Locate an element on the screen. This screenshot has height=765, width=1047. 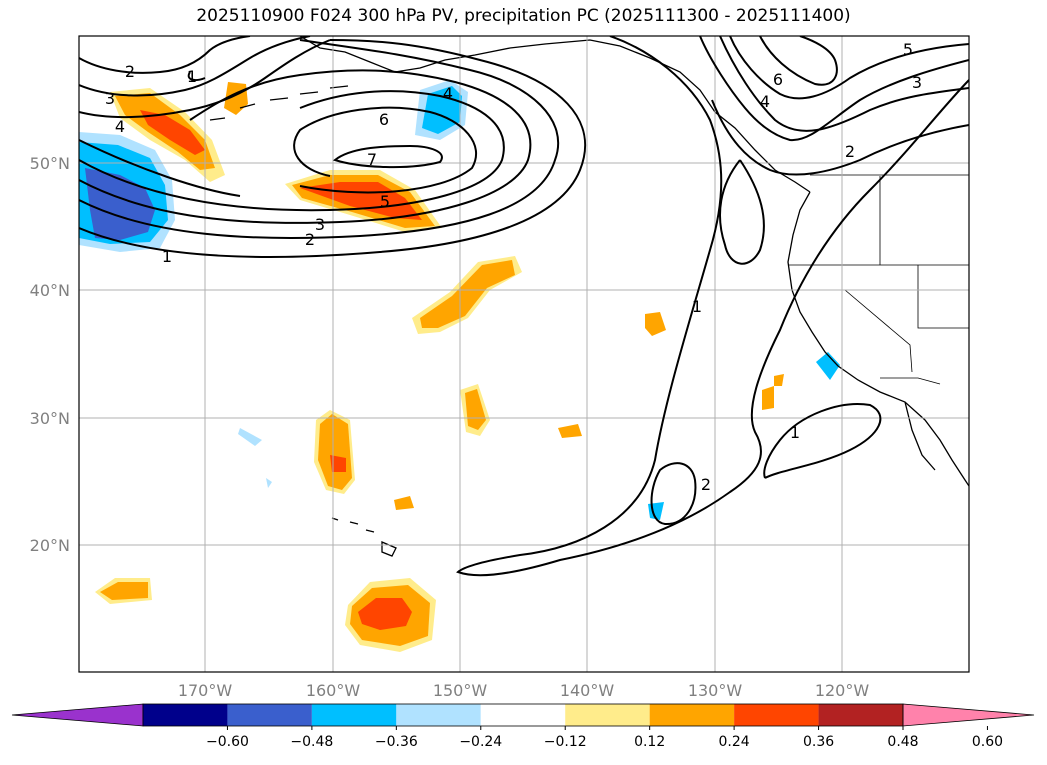
colorbar-tick-label: 0.60 is located at coordinates (987, 742).